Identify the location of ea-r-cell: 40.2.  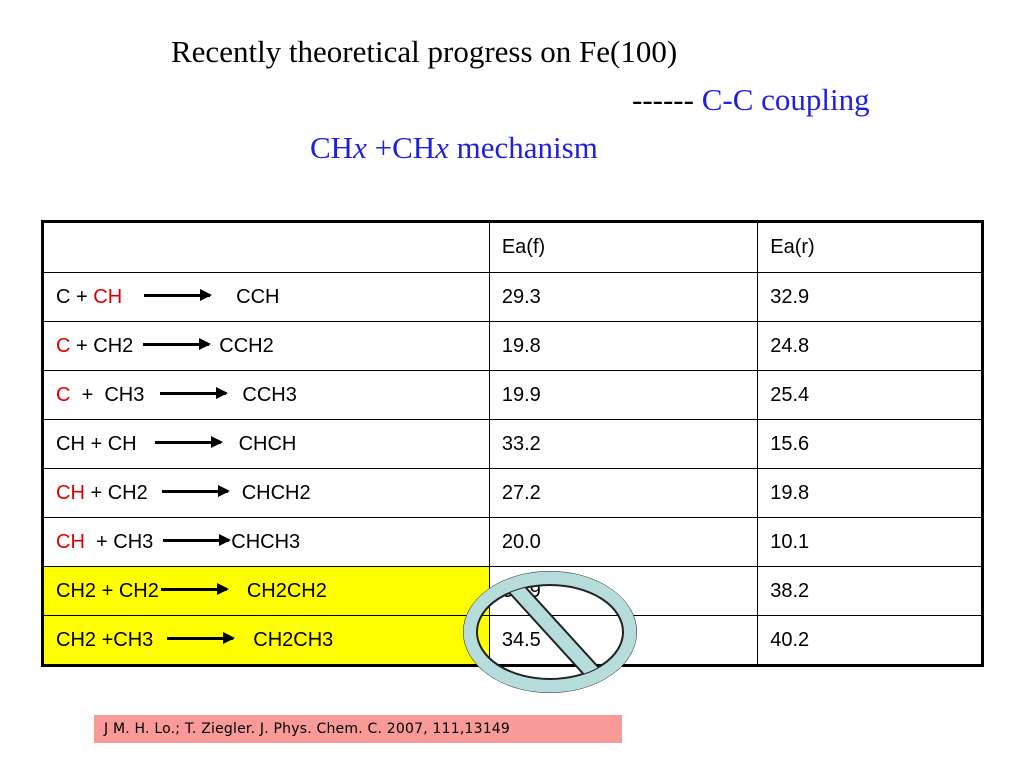
(870, 640).